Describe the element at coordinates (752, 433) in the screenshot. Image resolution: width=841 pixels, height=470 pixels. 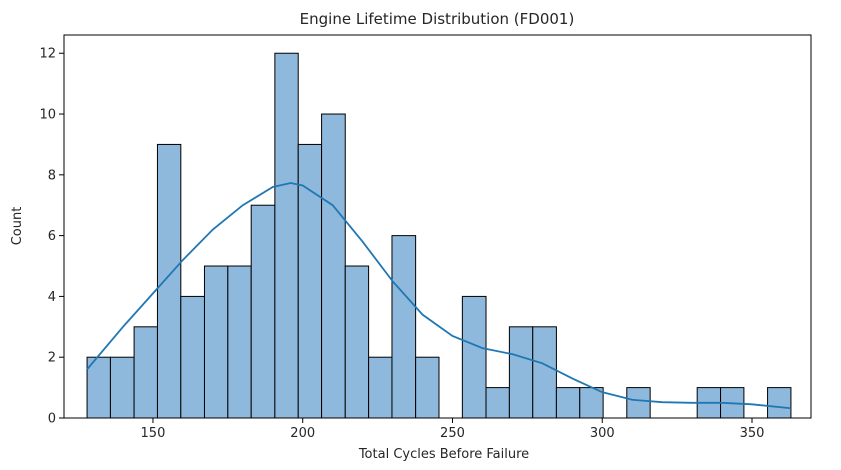
I see `x-tick-label: 350` at that location.